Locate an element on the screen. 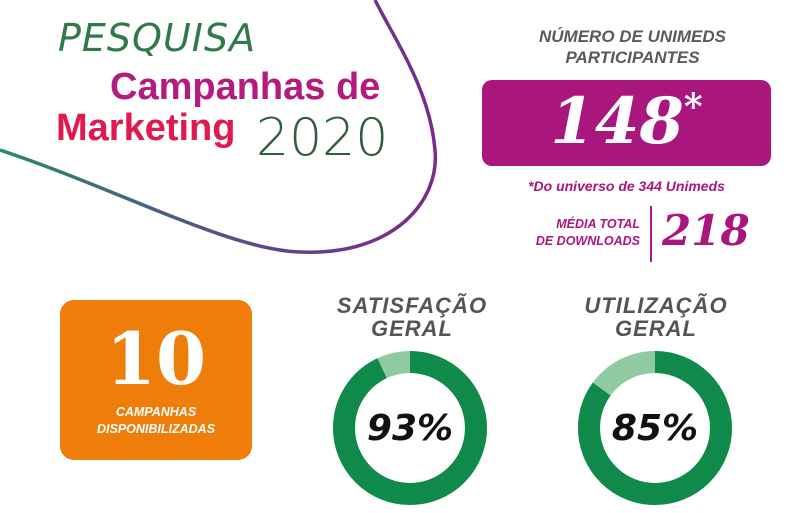  campaigns-label-line-2: DISPONIBILIZADAS is located at coordinates (156, 429).